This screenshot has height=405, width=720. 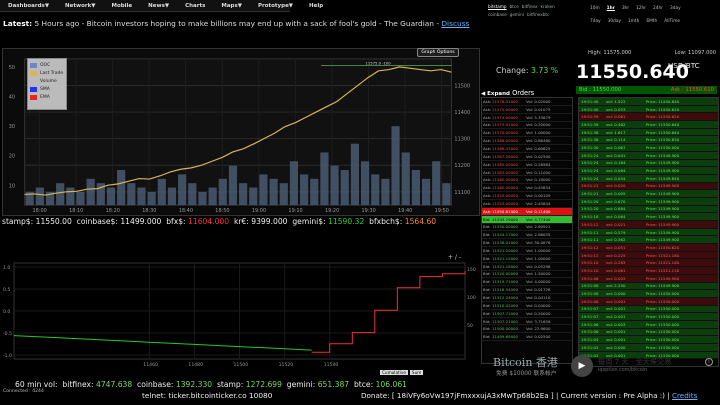 I want to click on order-ask-row: Ask: 11553.00000 Vol: 2.45844, so click(x=527, y=204).